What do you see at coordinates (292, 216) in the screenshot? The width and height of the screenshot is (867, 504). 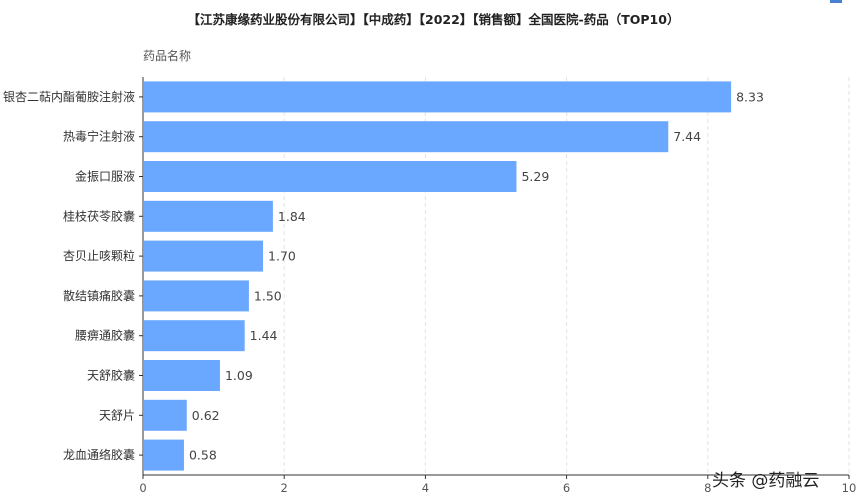 I see `data-label: 1.84` at bounding box center [292, 216].